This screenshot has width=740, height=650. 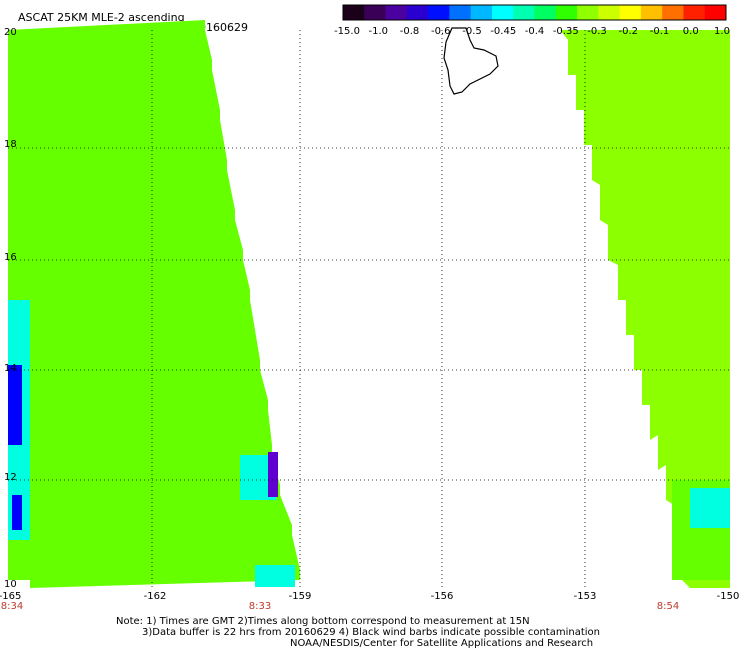 I want to click on pass-time-mid: 8:33, so click(x=260, y=606).